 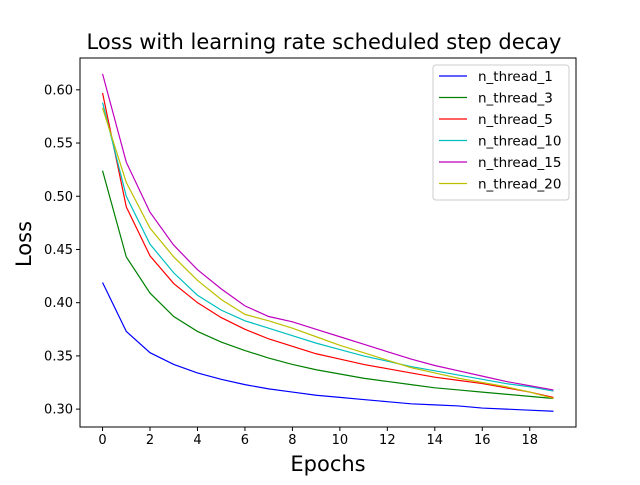 I want to click on x-axis-ticks: 0 2 4 6 8 10 12 14 16 18, so click(x=318, y=437).